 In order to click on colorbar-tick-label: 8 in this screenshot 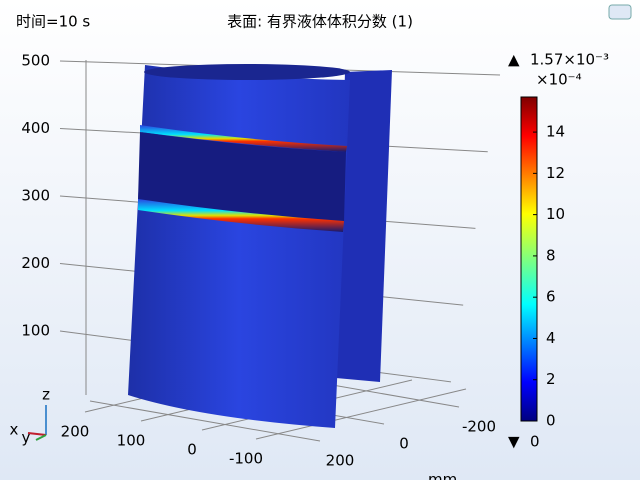, I will do `click(551, 255)`.